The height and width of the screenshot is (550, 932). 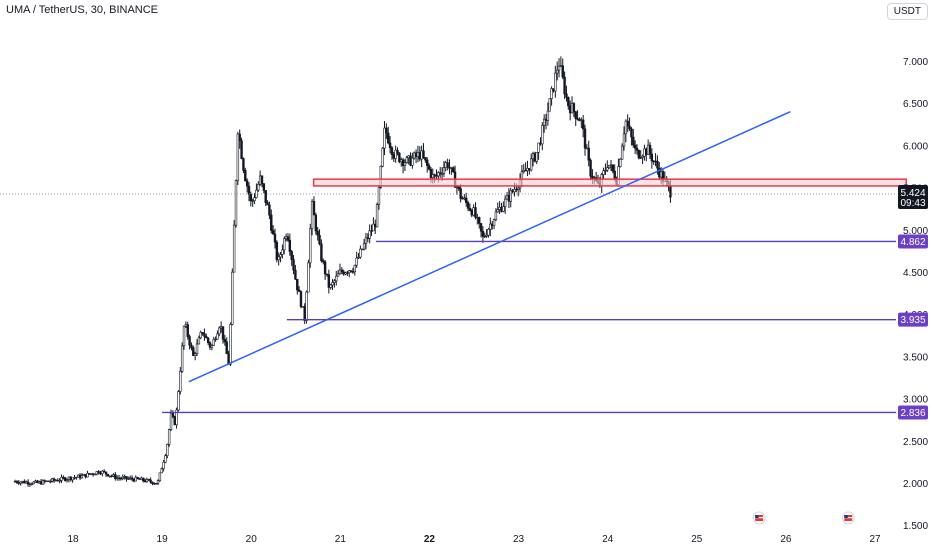 What do you see at coordinates (519, 539) in the screenshot?
I see `x-tick-label: 23` at bounding box center [519, 539].